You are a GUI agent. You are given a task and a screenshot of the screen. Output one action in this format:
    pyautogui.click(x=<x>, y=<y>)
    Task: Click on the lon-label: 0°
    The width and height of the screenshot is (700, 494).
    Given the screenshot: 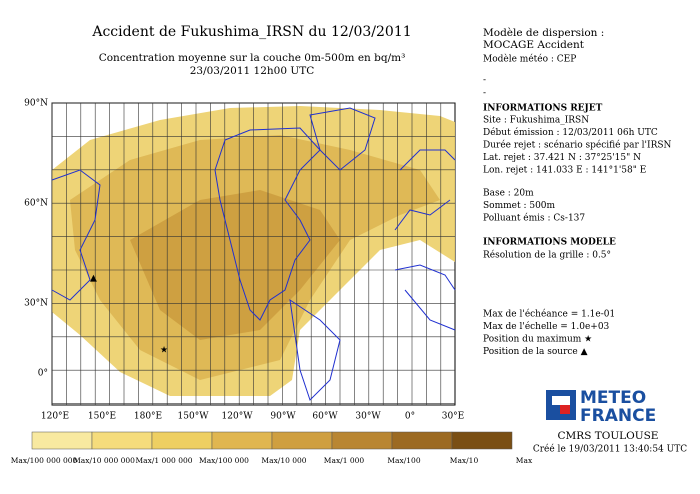 What is the action you would take?
    pyautogui.click(x=410, y=417)
    